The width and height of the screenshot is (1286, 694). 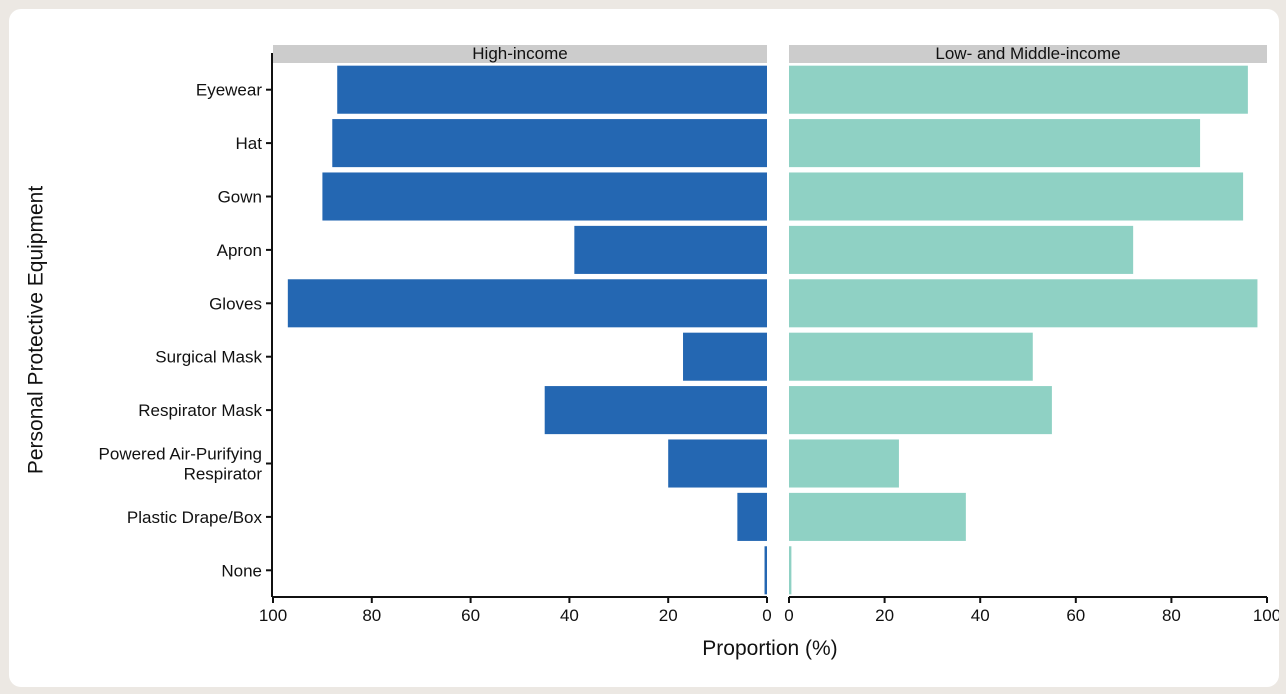 I want to click on bar-high-income-powered-air-purifying-respirator, so click(x=717, y=463).